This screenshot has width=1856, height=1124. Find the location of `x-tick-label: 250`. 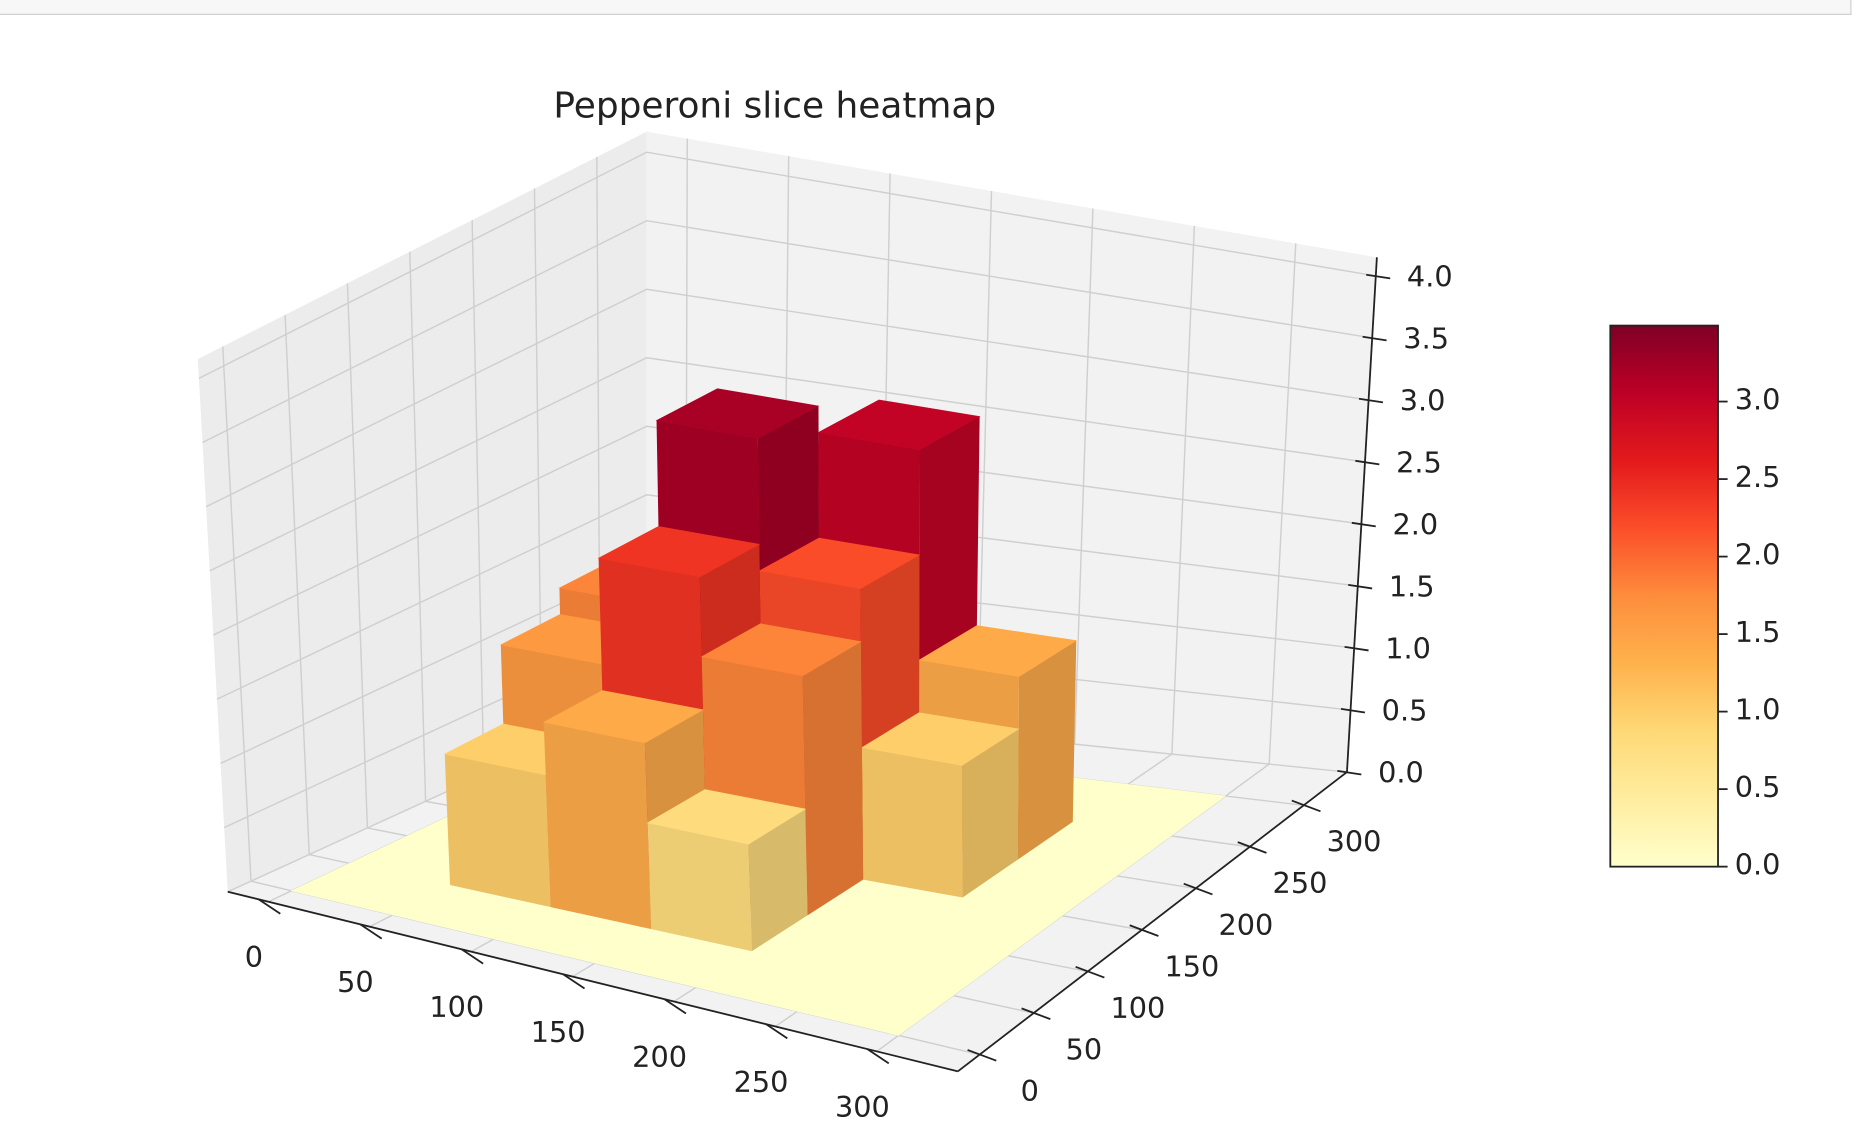

x-tick-label: 250 is located at coordinates (761, 1082).